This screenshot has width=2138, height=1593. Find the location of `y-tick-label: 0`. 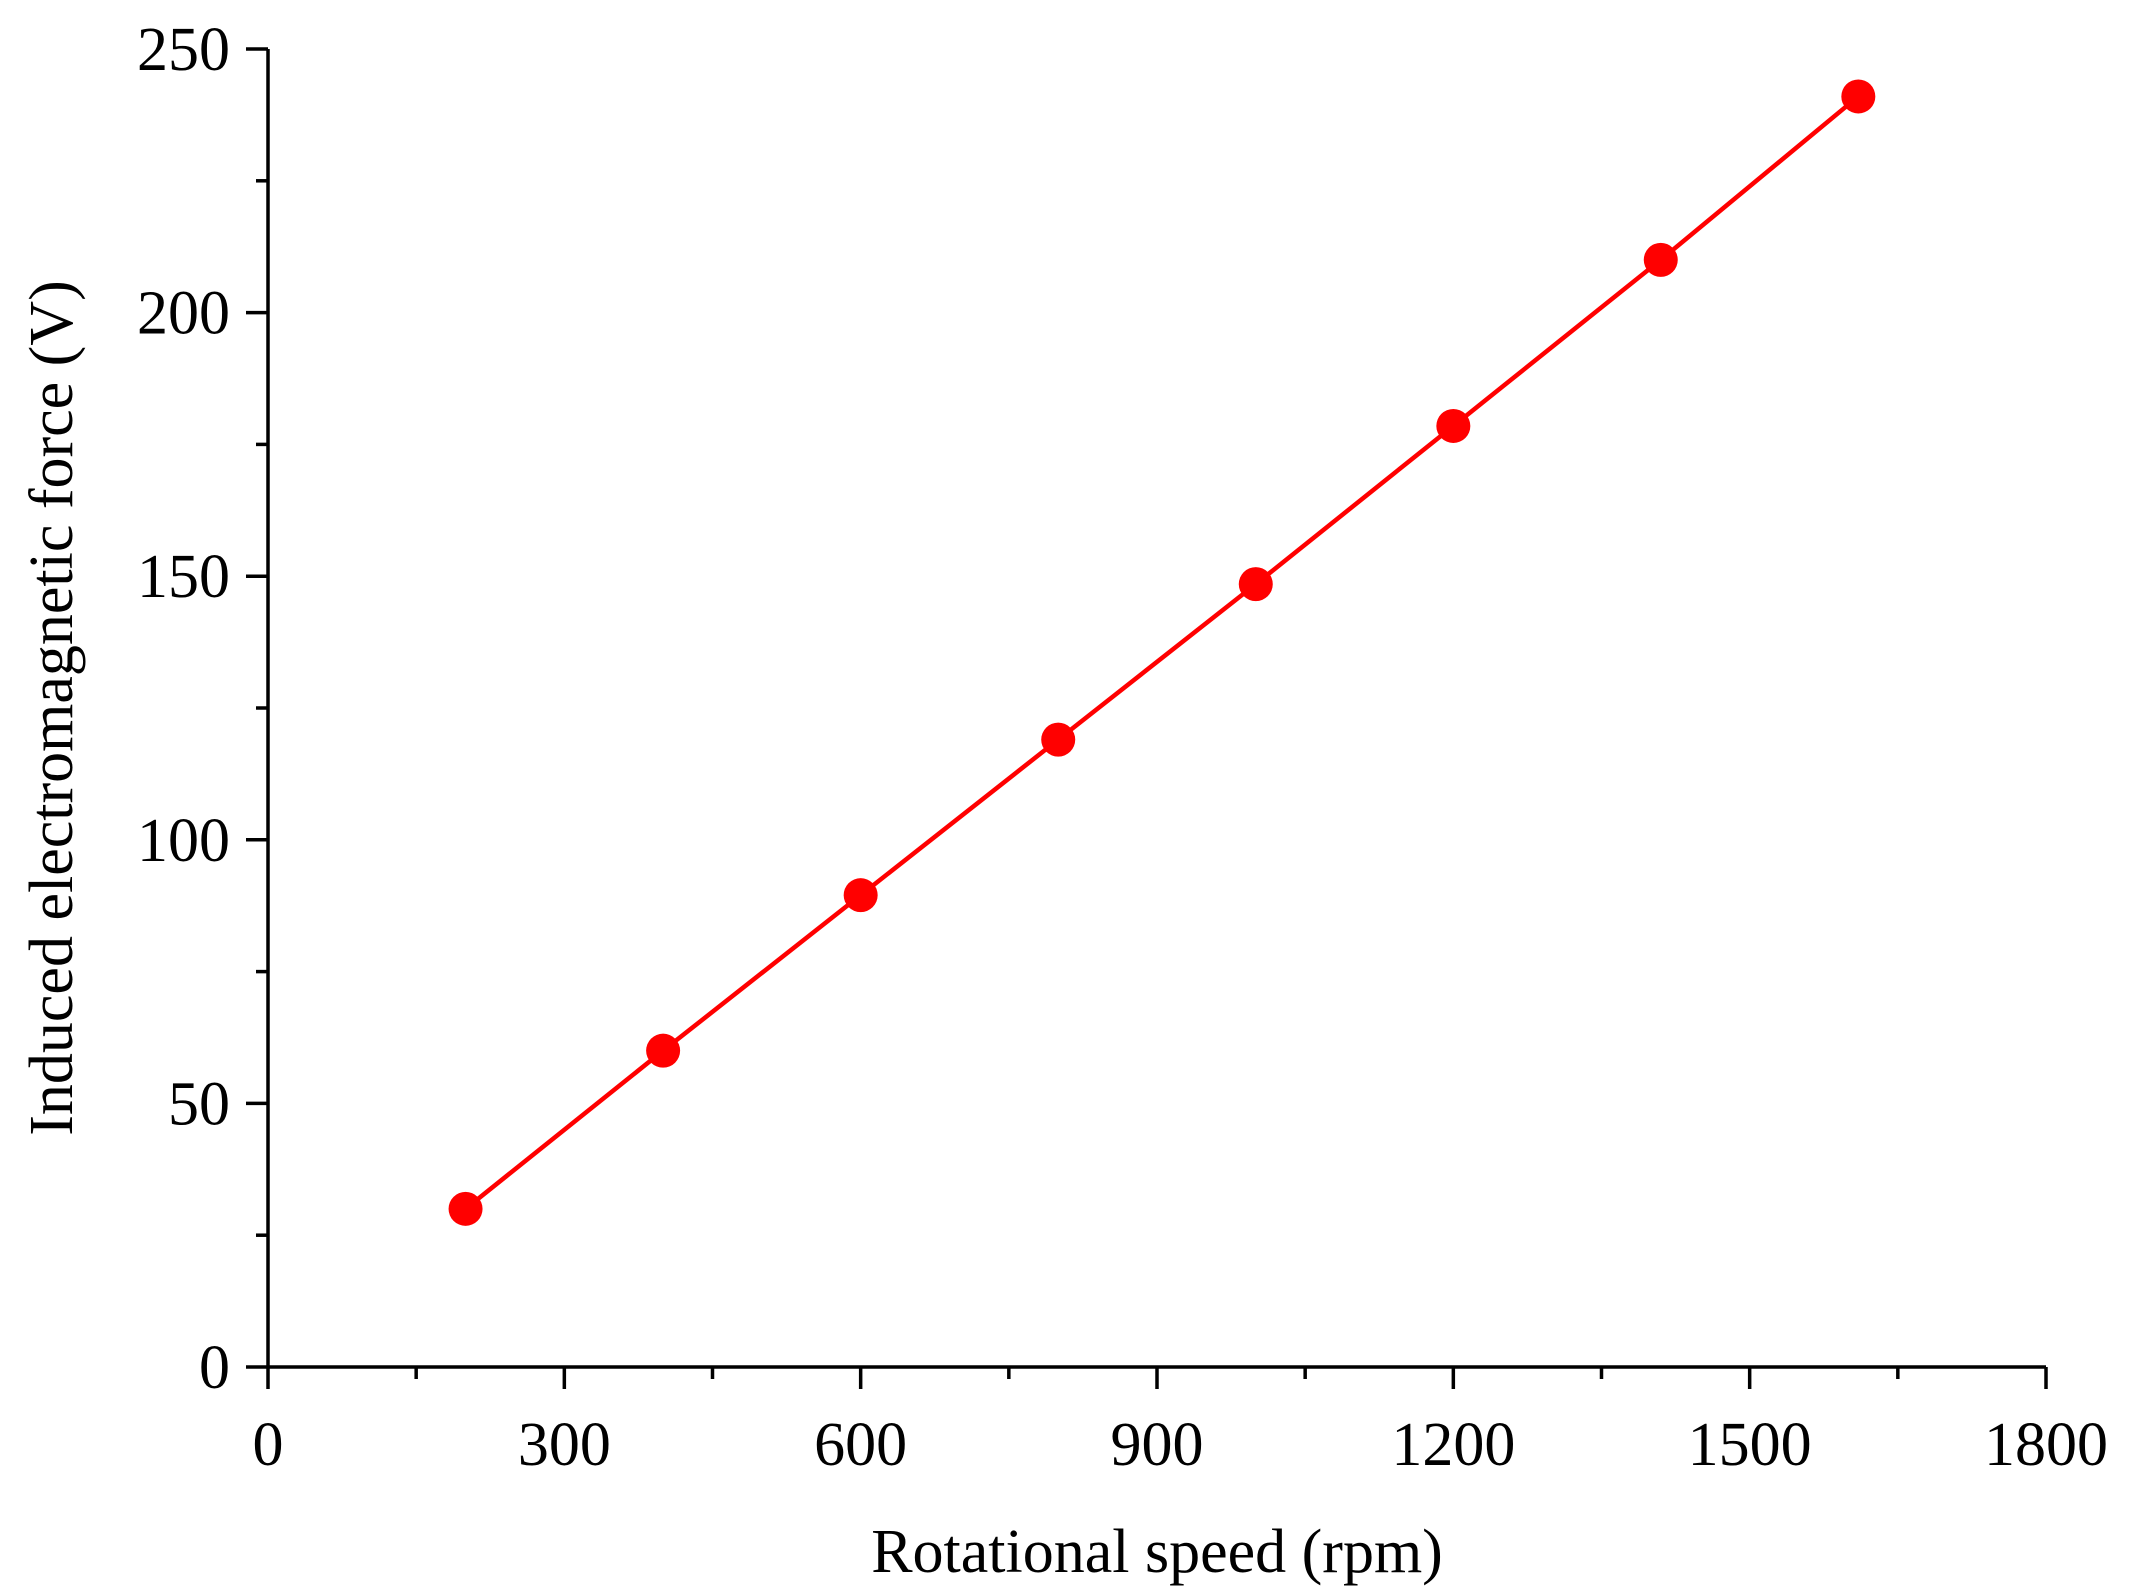

y-tick-label: 0 is located at coordinates (214, 1368).